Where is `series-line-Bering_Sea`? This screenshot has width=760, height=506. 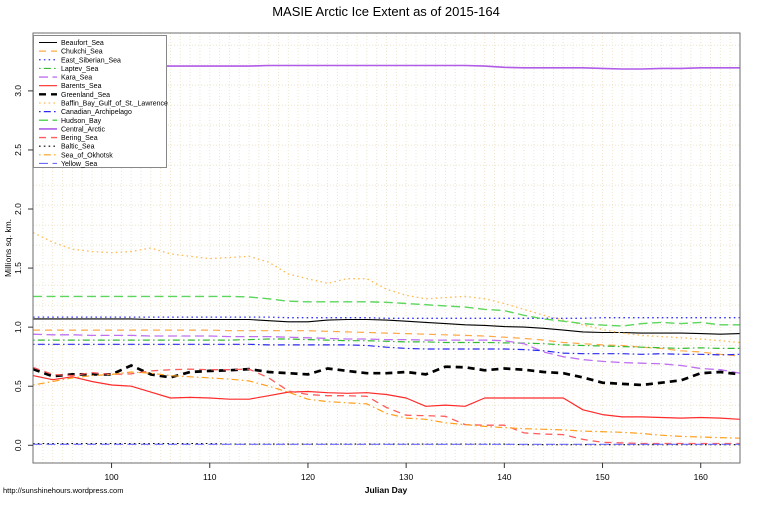
series-line-Bering_Sea is located at coordinates (386, 405).